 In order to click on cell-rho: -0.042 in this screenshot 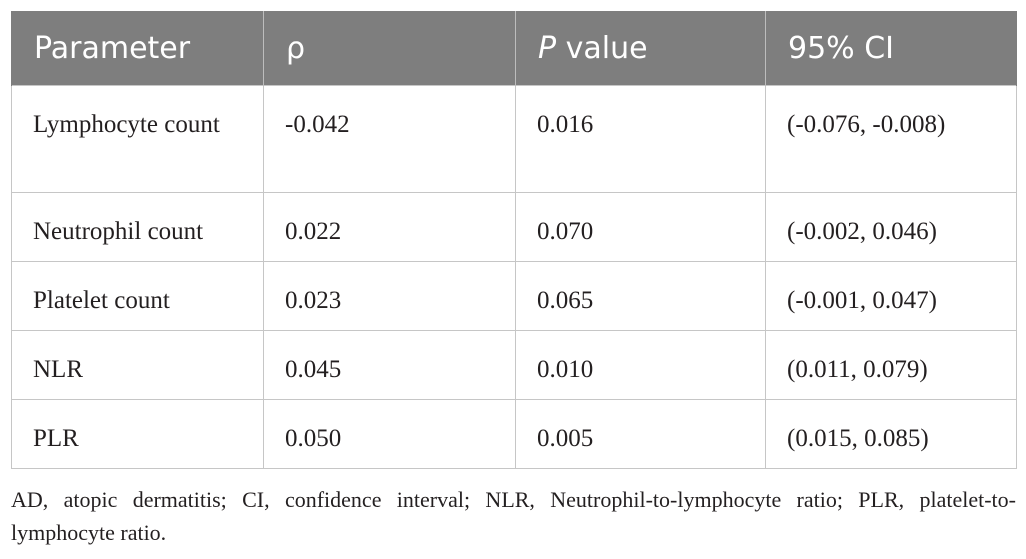, I will do `click(389, 139)`.